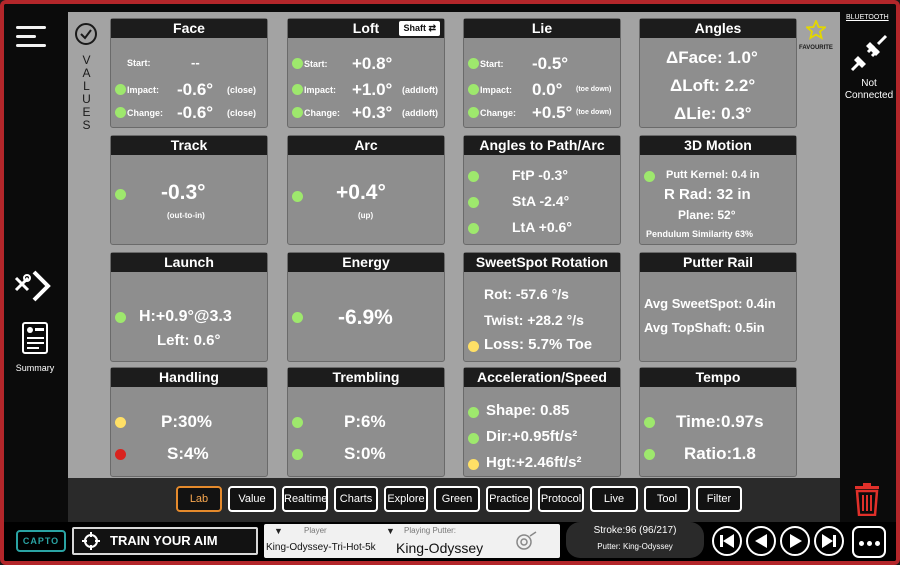 This screenshot has height=565, width=900. I want to click on train-your-aim-button: TRAIN YOUR AIM, so click(165, 541).